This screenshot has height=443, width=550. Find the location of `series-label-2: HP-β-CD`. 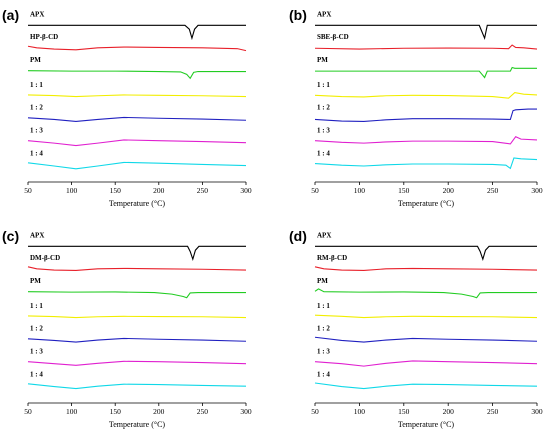

series-label-2: HP-β-CD is located at coordinates (44, 37).